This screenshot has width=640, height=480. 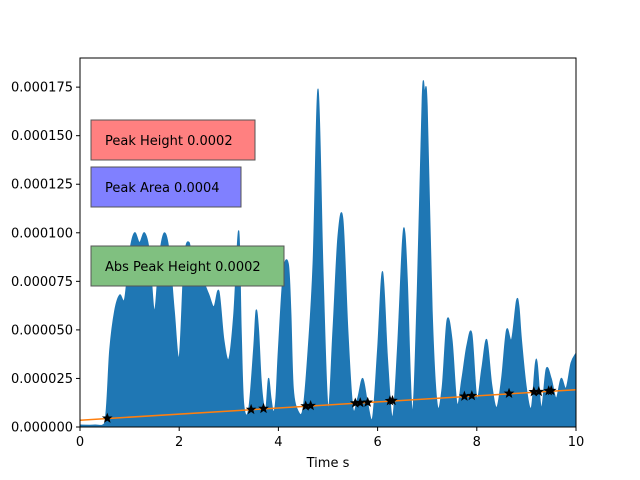 I want to click on y-tick-label: 0.000125, so click(x=42, y=185).